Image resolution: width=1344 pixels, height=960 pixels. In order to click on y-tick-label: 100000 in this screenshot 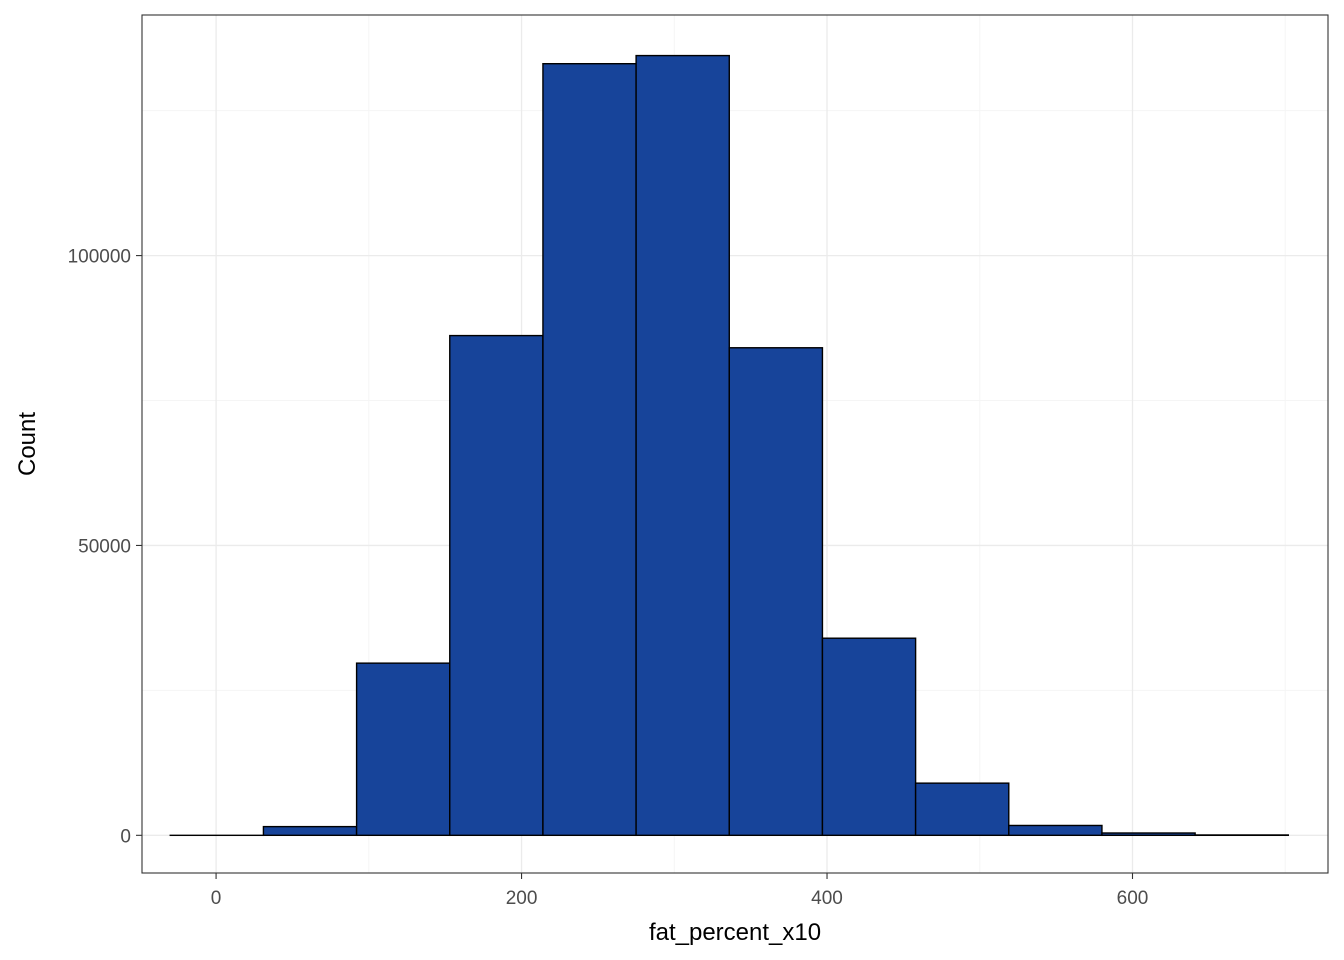, I will do `click(99, 257)`.